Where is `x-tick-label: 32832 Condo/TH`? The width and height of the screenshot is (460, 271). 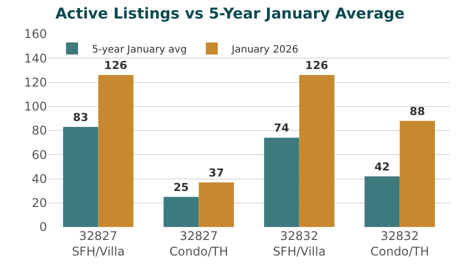
x-tick-label: 32832 Condo/TH is located at coordinates (400, 244).